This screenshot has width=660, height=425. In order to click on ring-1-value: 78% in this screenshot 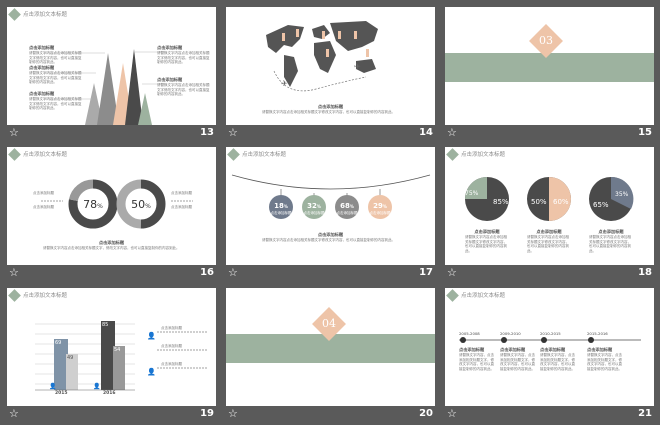, I will do `click(93, 204)`.